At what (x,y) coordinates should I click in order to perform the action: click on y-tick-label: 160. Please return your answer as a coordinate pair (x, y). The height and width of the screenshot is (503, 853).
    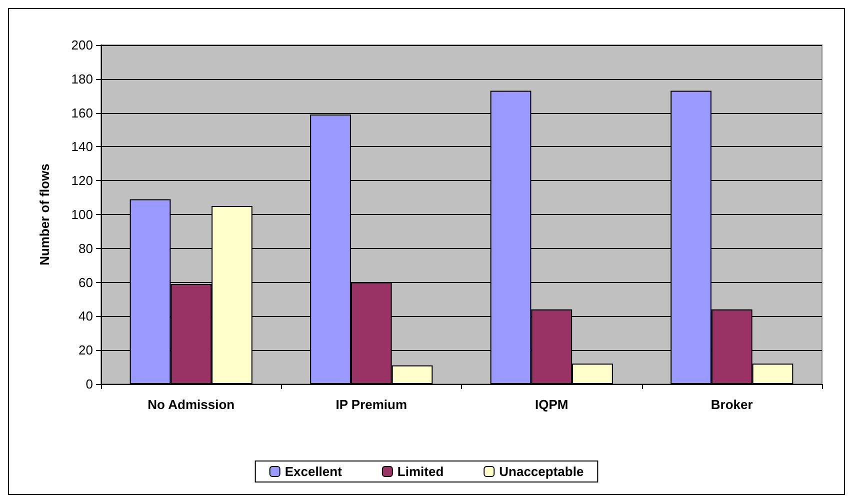
    Looking at the image, I should click on (82, 112).